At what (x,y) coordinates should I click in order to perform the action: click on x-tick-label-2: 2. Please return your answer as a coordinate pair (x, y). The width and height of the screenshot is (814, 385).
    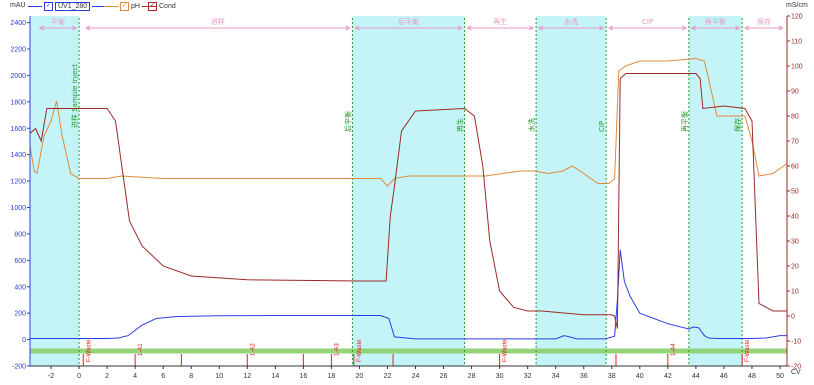
    Looking at the image, I should click on (107, 376).